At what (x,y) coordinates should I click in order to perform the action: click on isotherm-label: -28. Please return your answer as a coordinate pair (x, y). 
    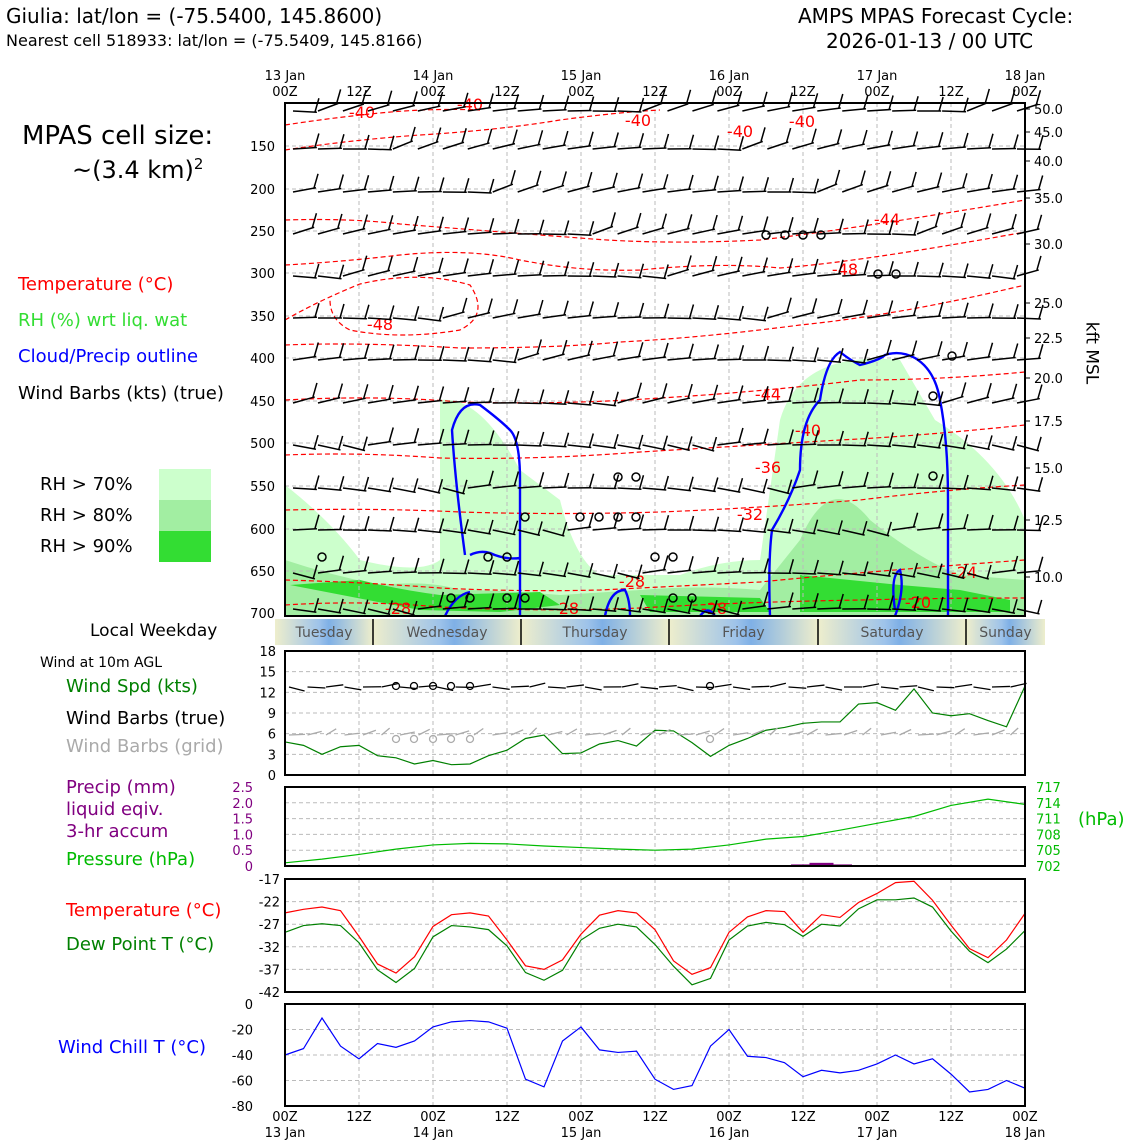
    Looking at the image, I should click on (566, 608).